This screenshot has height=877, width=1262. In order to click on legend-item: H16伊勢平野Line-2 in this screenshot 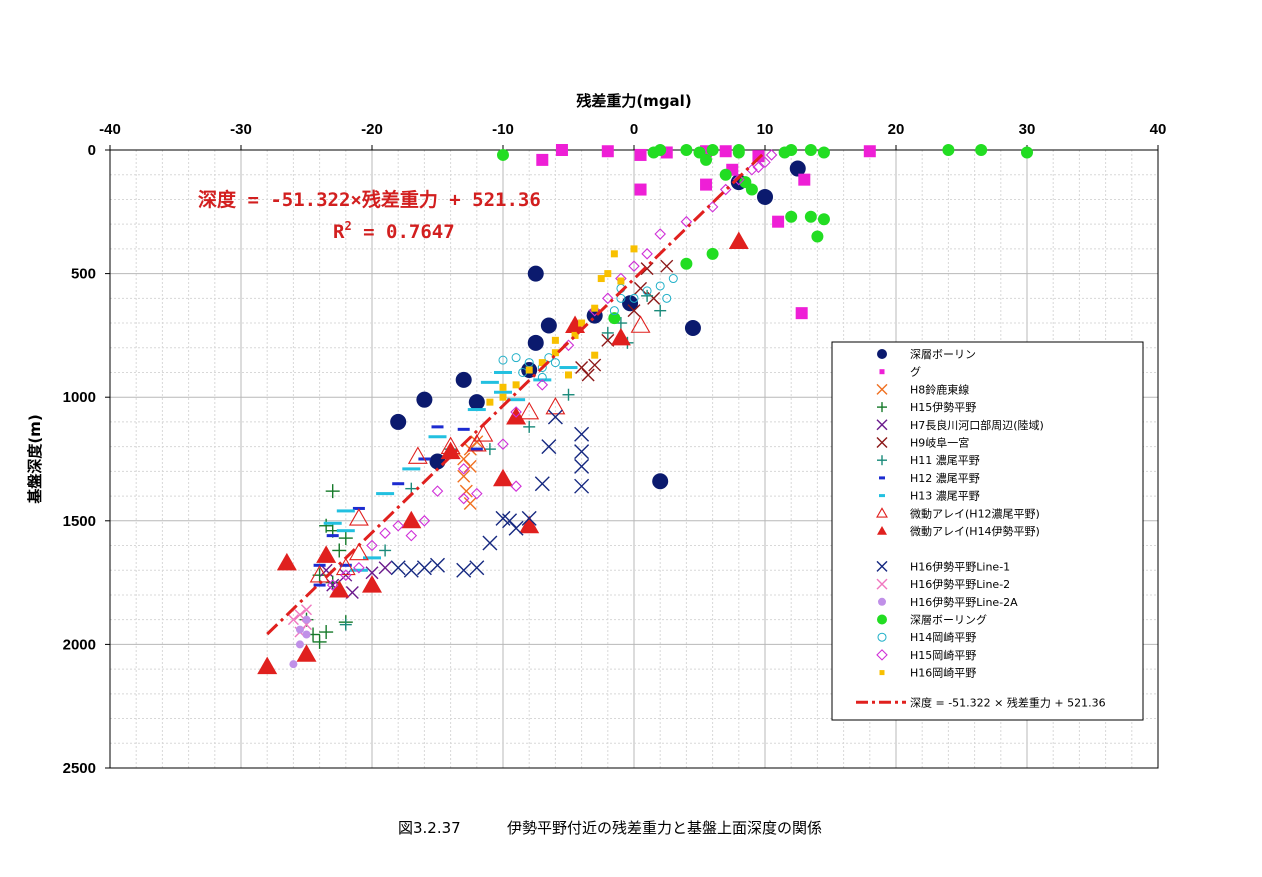, I will do `click(943, 584)`.